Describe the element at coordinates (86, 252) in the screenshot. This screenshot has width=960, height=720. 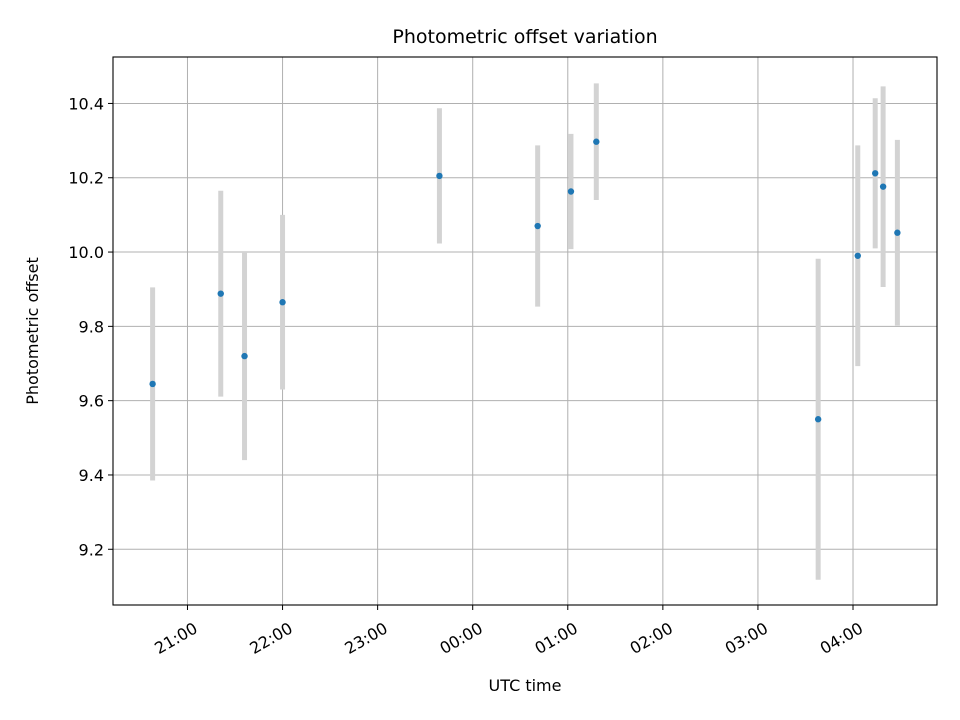
I see `y-tick-label: 10.0` at that location.